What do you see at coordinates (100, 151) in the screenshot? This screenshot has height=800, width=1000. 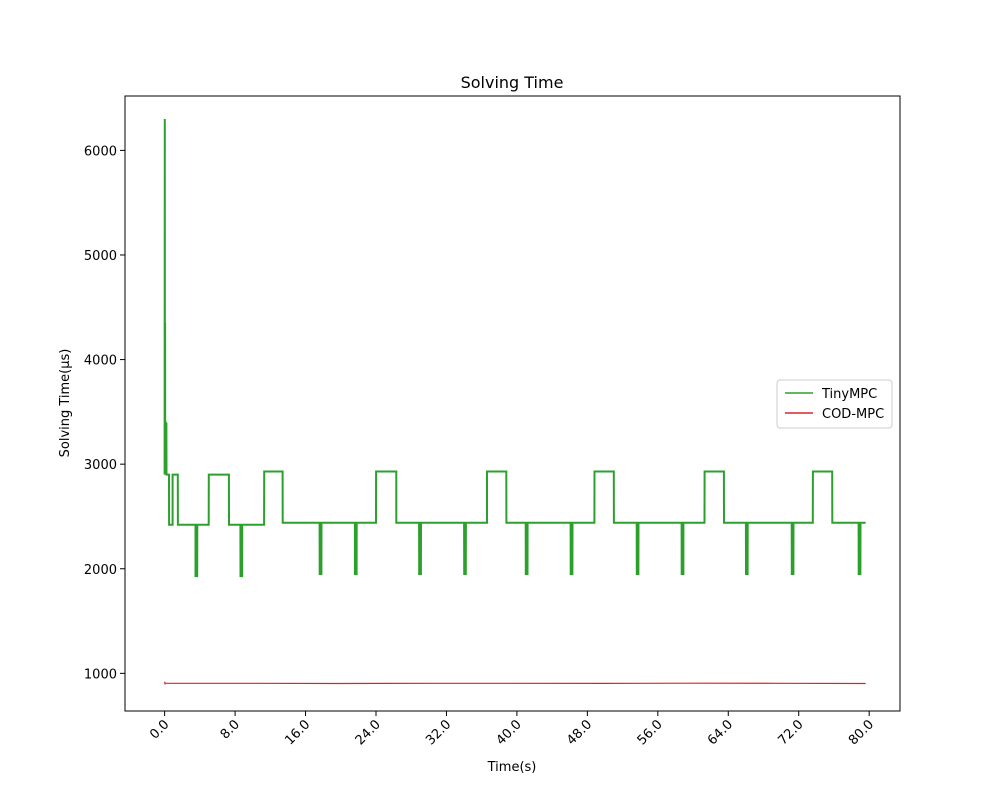 I see `y-tick-label: 6000` at bounding box center [100, 151].